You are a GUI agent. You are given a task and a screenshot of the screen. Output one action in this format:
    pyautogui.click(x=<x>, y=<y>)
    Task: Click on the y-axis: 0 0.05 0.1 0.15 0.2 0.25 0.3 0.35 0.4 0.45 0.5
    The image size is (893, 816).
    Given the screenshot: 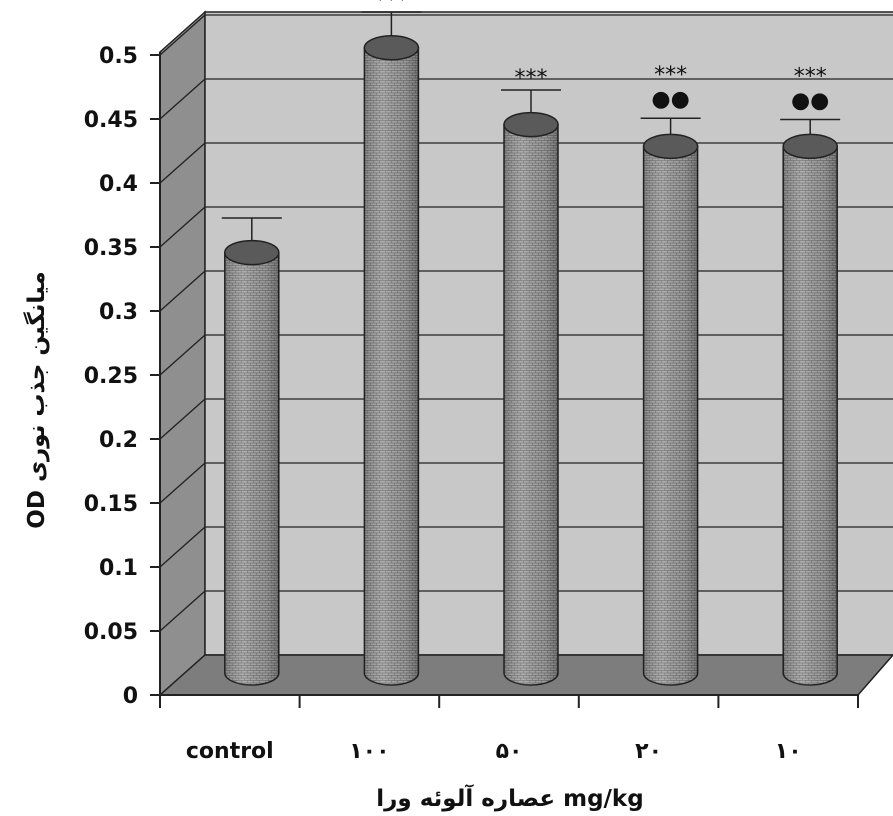 What is the action you would take?
    pyautogui.click(x=122, y=376)
    